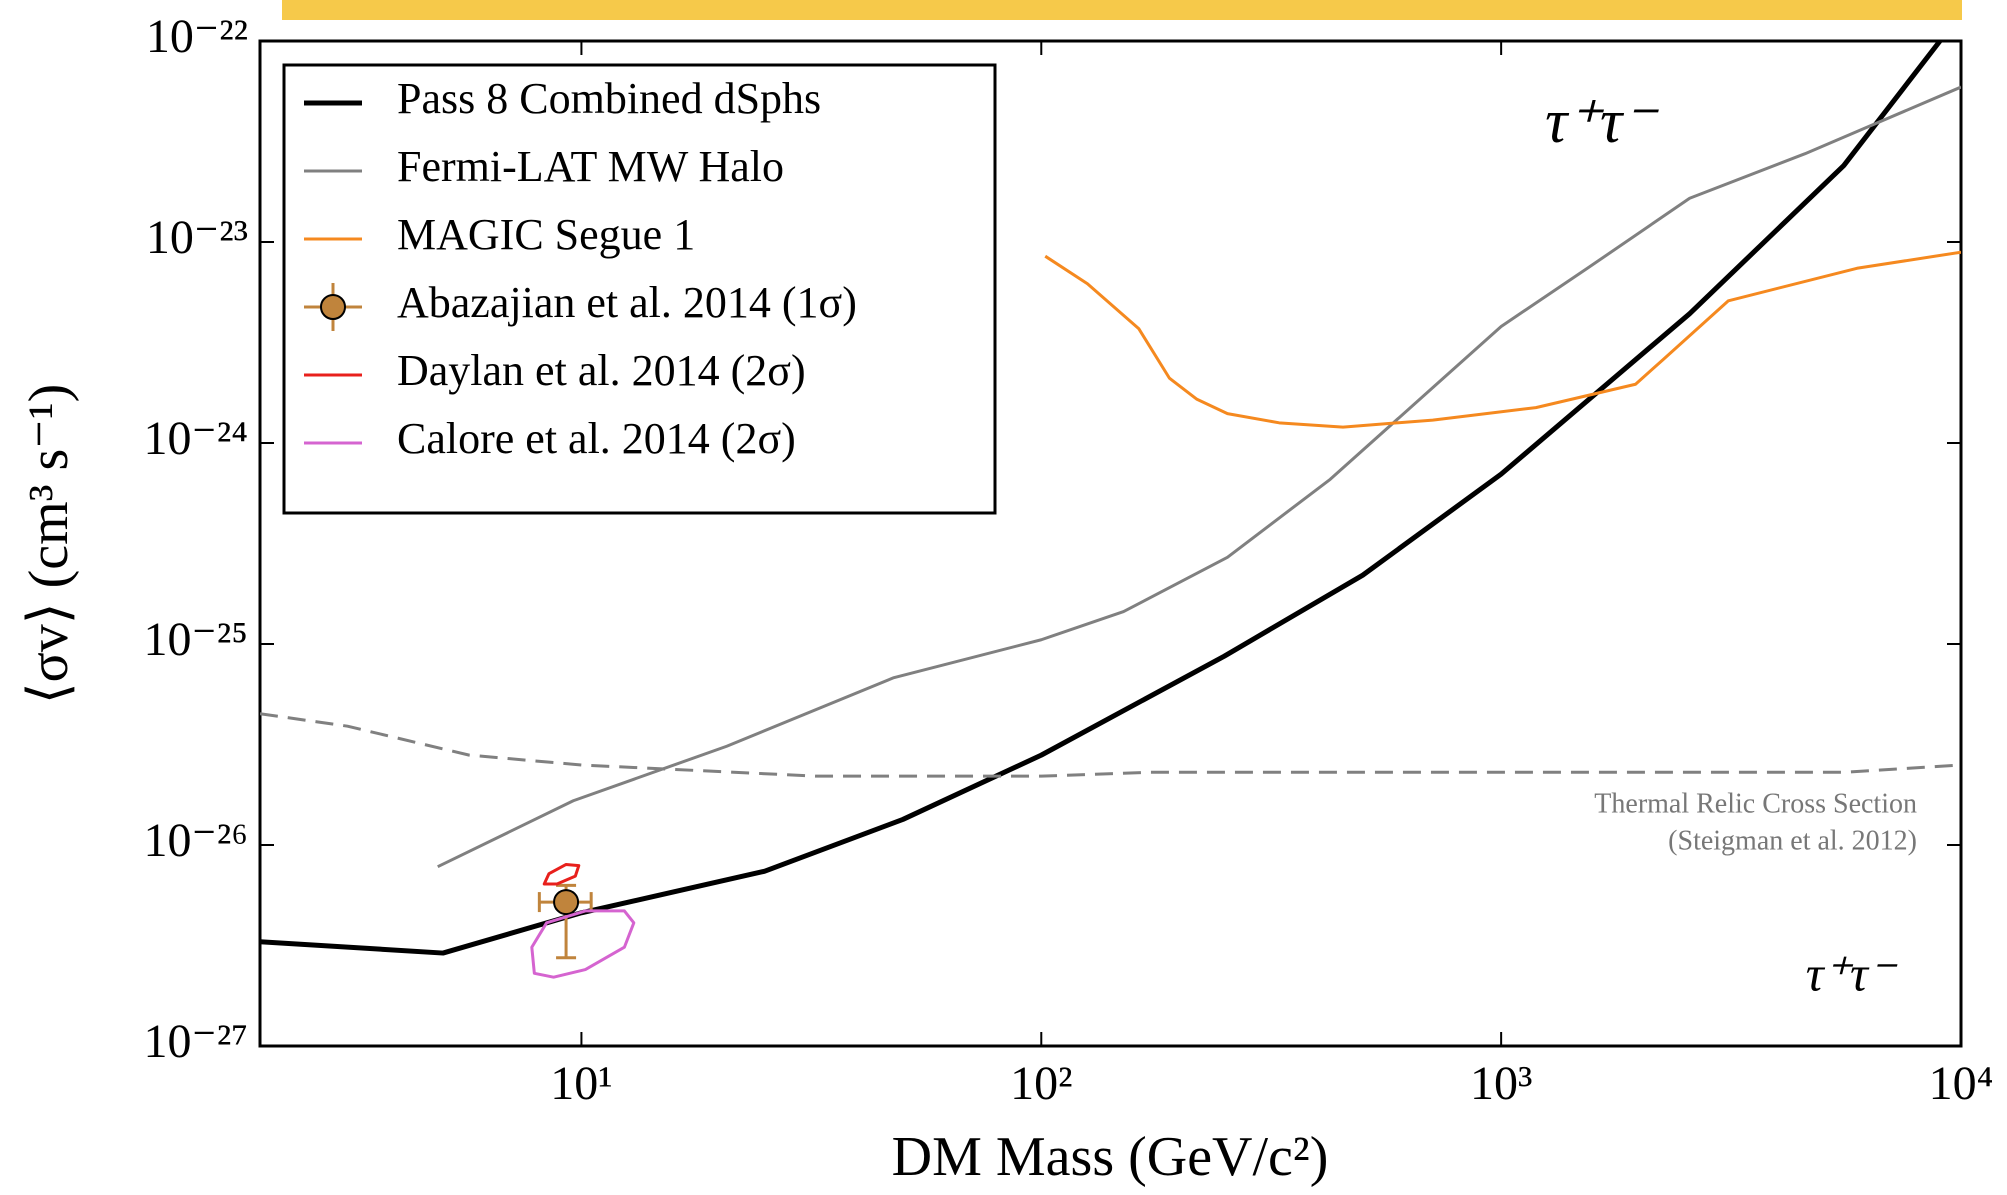 This screenshot has width=2007, height=1195. I want to click on banner-strip, so click(1122, 10).